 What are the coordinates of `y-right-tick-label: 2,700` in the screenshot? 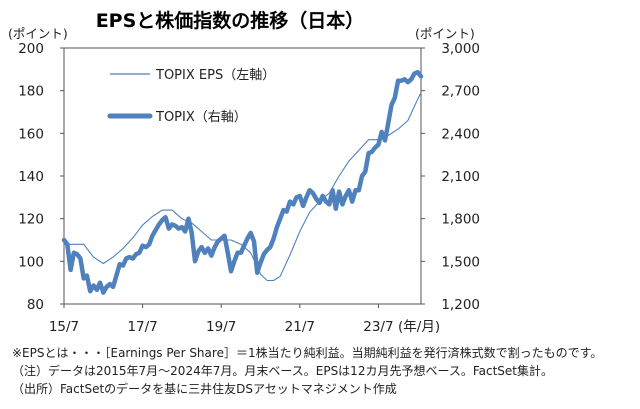 It's located at (460, 92).